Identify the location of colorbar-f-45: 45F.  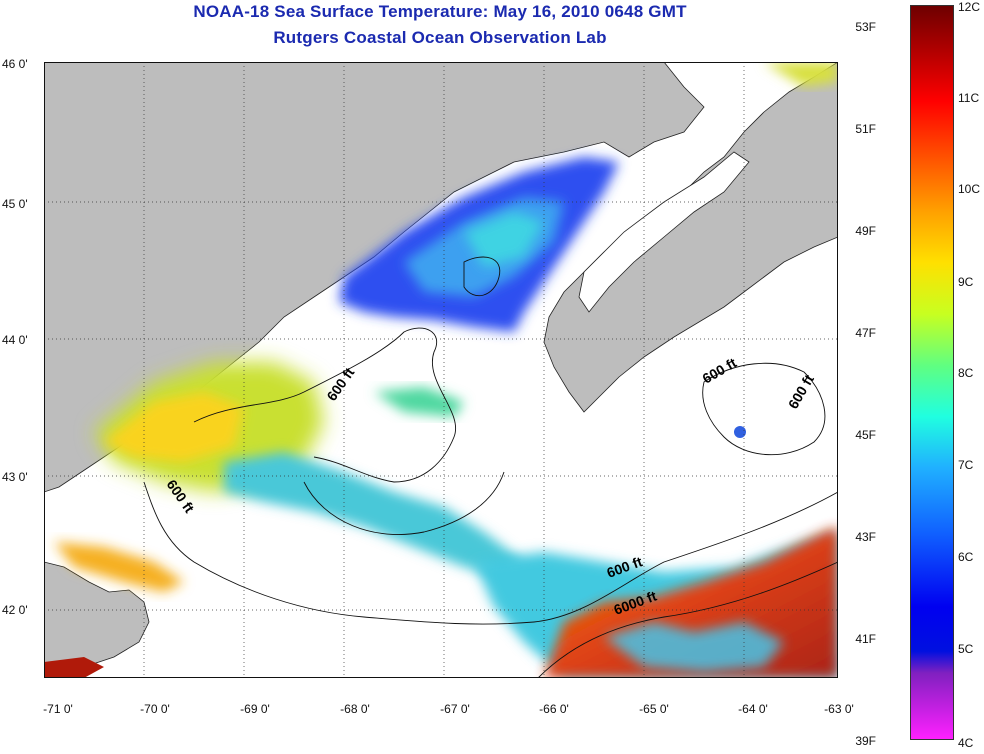
(865, 435).